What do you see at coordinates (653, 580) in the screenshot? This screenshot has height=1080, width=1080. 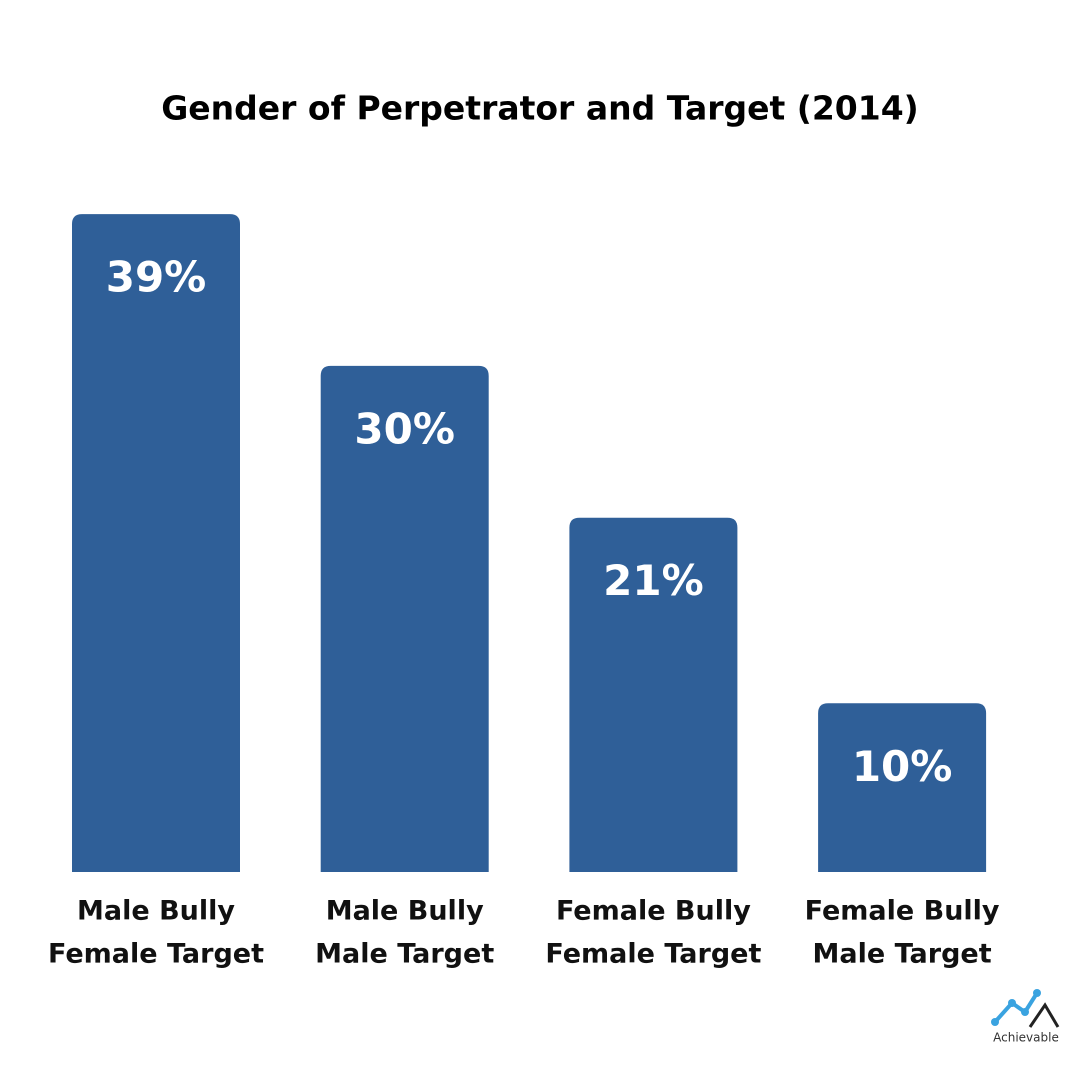 I see `value-label: 21%` at bounding box center [653, 580].